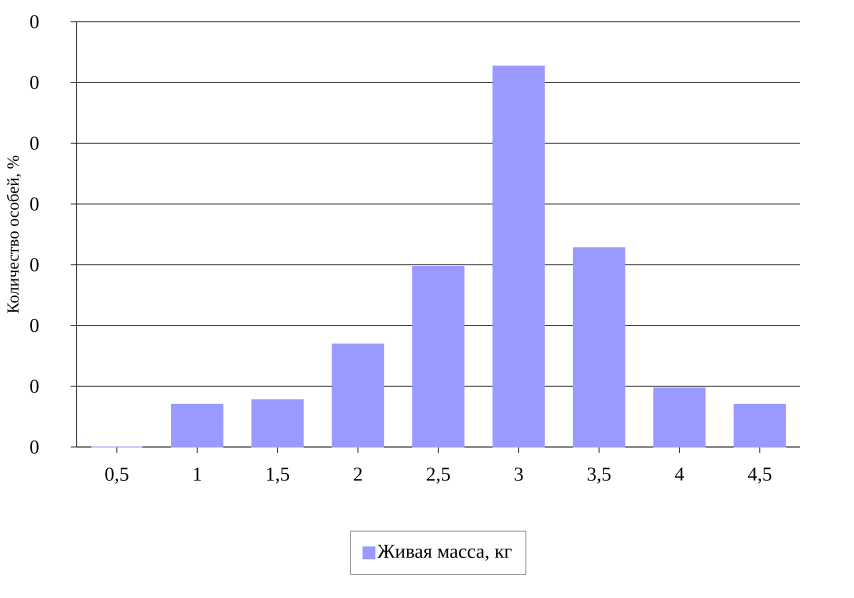 Image resolution: width=854 pixels, height=598 pixels. Describe the element at coordinates (518, 474) in the screenshot. I see `x-tick-label: 3` at that location.